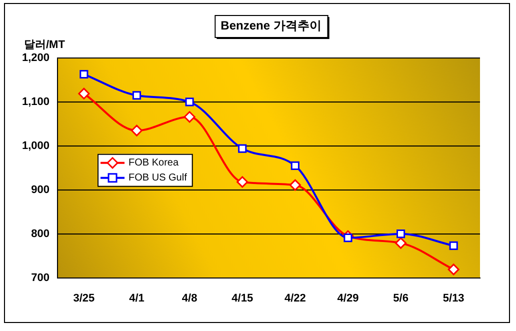 The image size is (516, 331). Describe the element at coordinates (271, 25) in the screenshot. I see `chart-title: Benzene 가격추이` at that location.